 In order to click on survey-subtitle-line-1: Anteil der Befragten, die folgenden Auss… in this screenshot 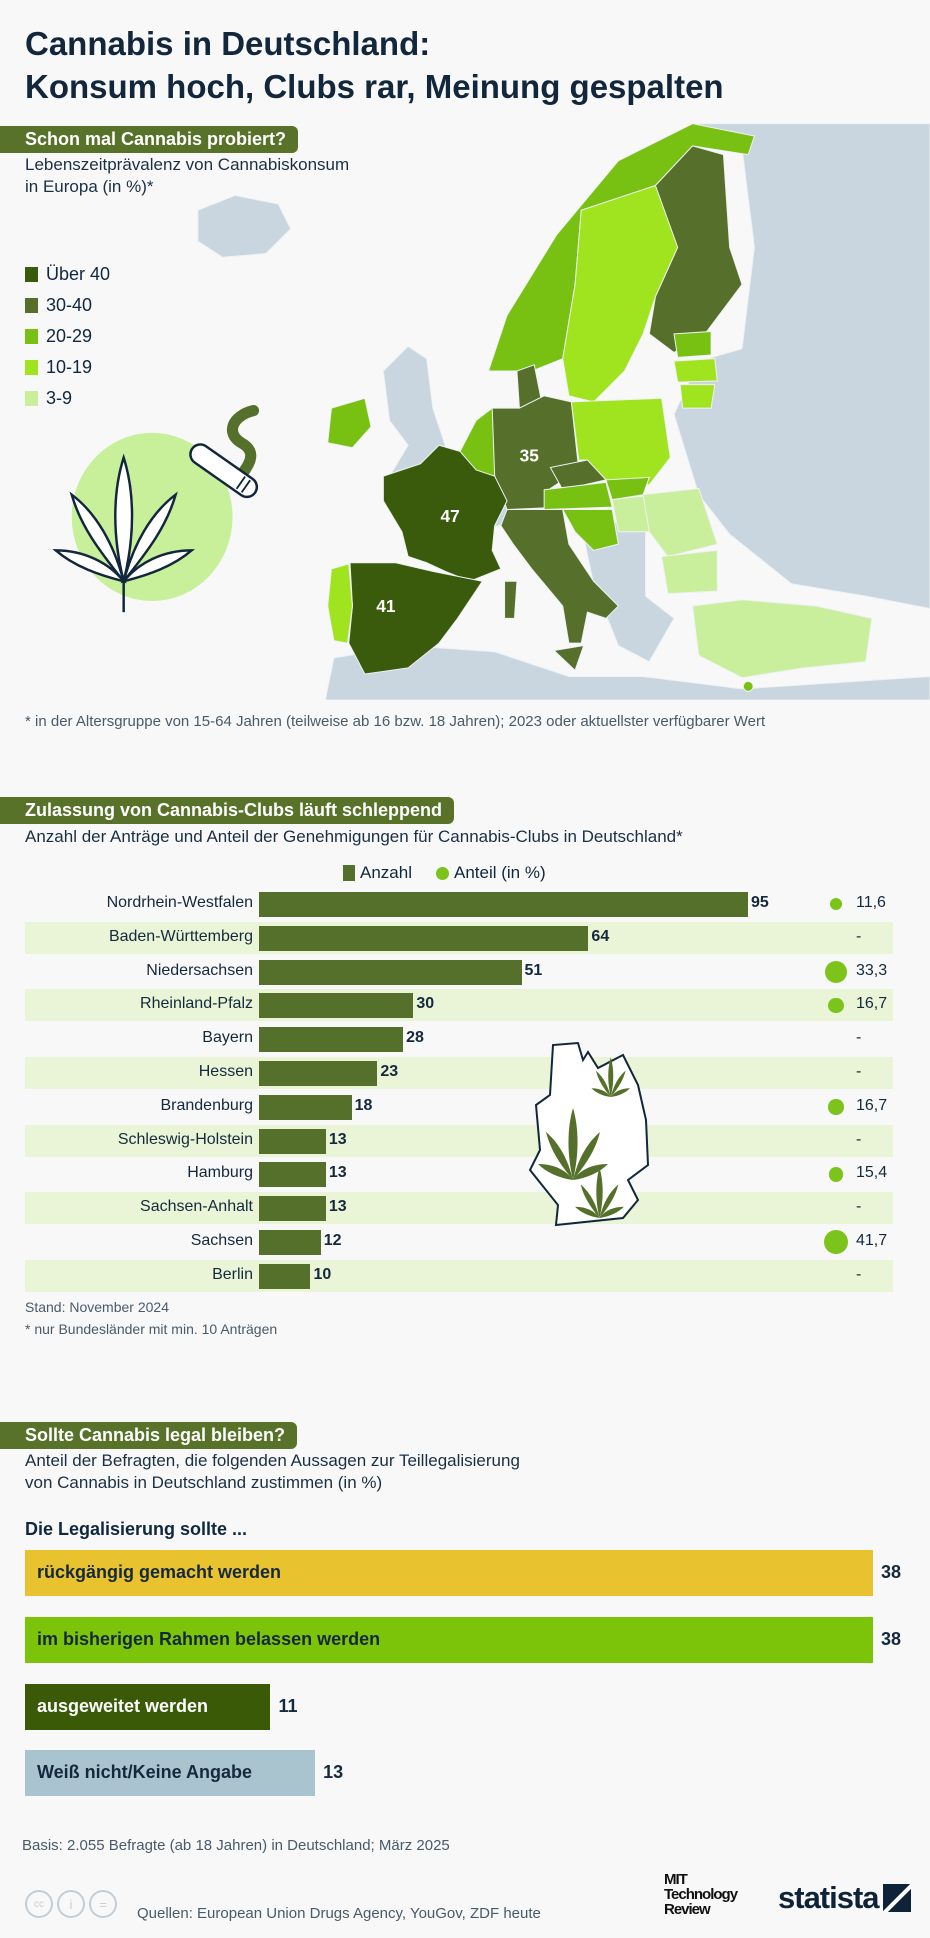, I will do `click(272, 1460)`.